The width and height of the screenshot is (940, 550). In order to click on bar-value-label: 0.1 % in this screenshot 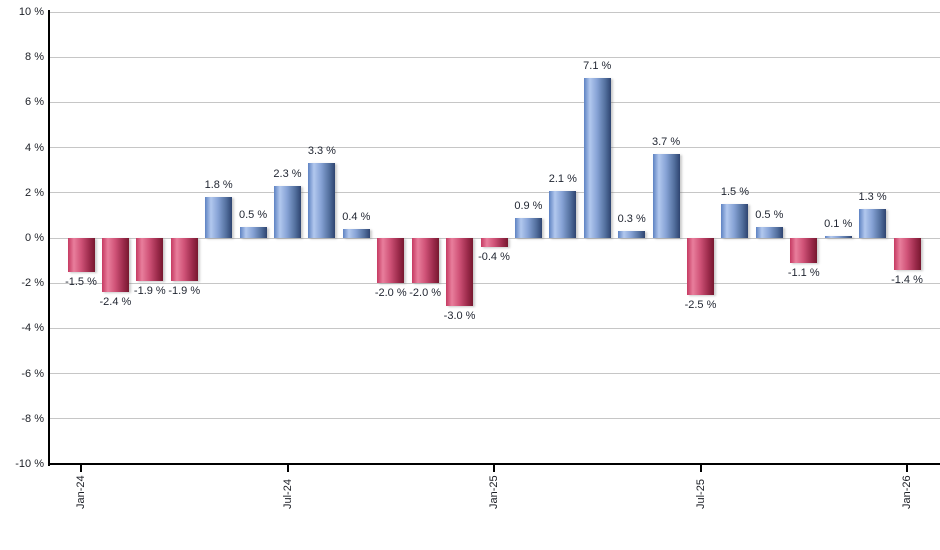, I will do `click(838, 223)`.